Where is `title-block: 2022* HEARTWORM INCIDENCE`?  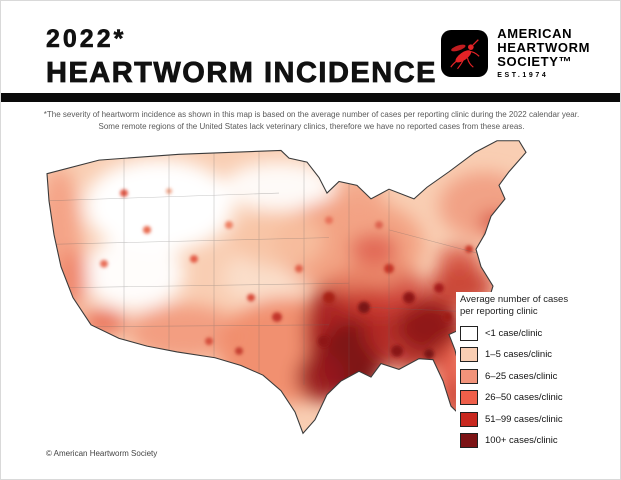
title-block: 2022* HEARTWORM INCIDENCE is located at coordinates (241, 57).